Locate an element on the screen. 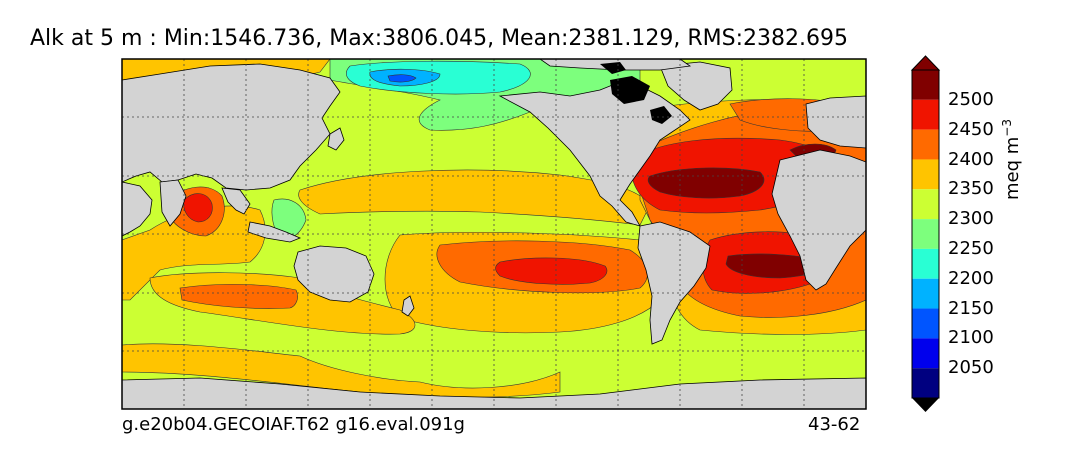 This screenshot has height=464, width=1067. land-japan is located at coordinates (336, 139).